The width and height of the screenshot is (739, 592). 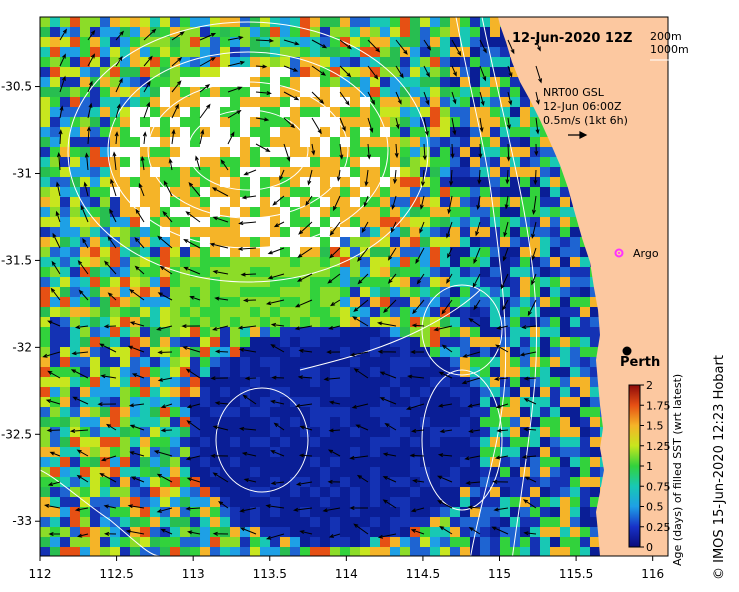 I want to click on colorbar-tick-label: 0.75, so click(x=658, y=486).